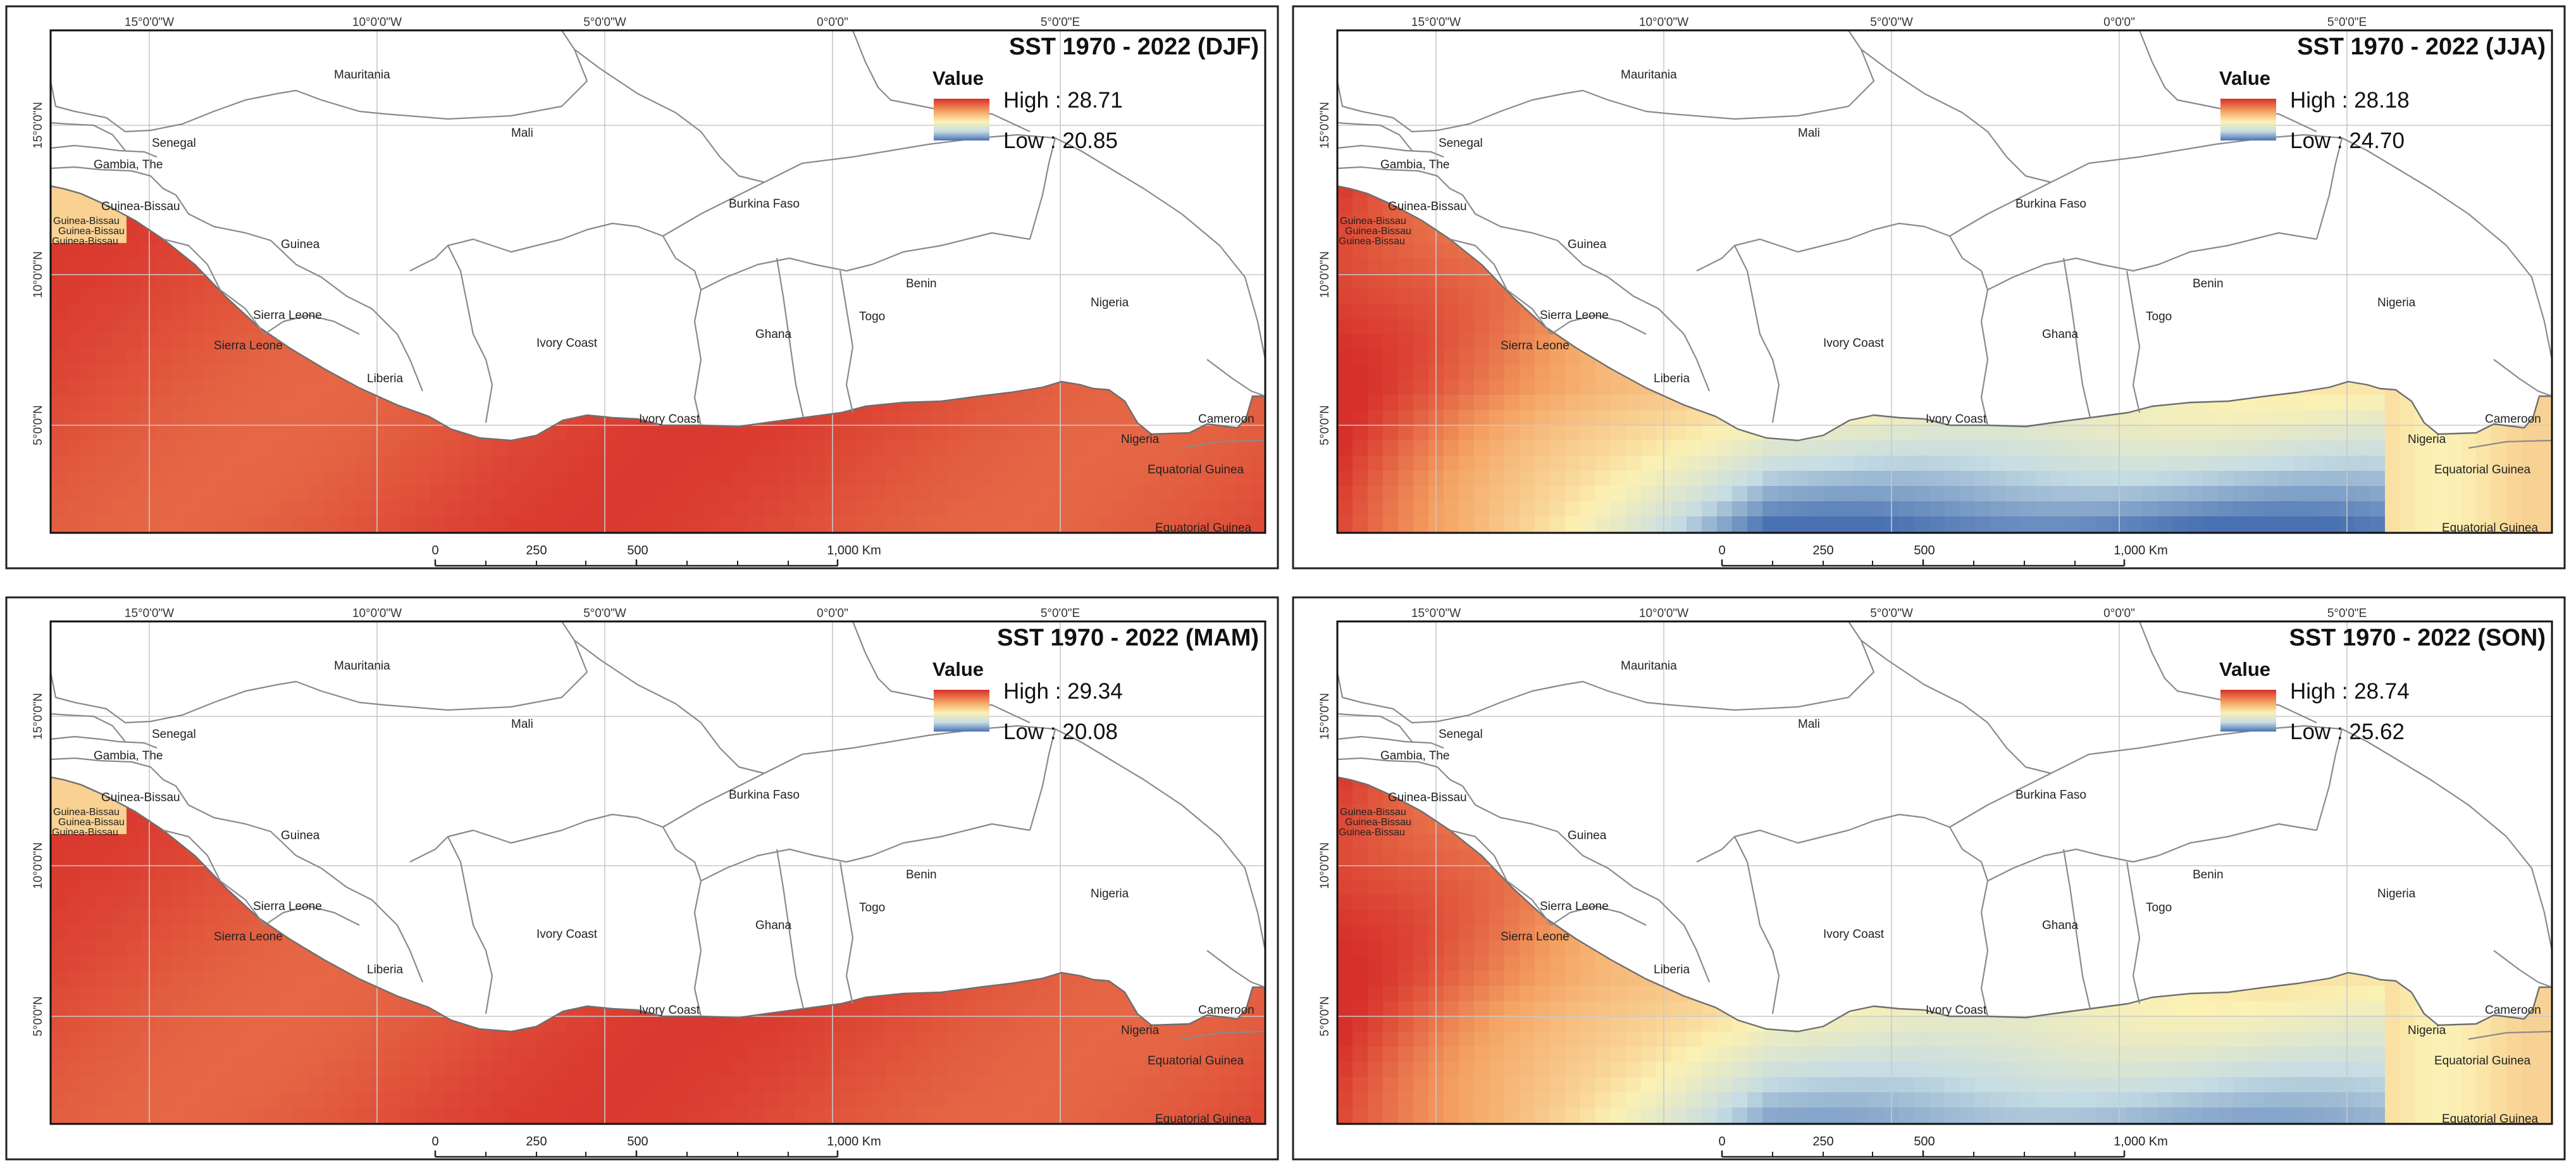 The image size is (2576, 1172). What do you see at coordinates (140, 206) in the screenshot?
I see `label-guinea-bissau: Guinea-Bissau` at bounding box center [140, 206].